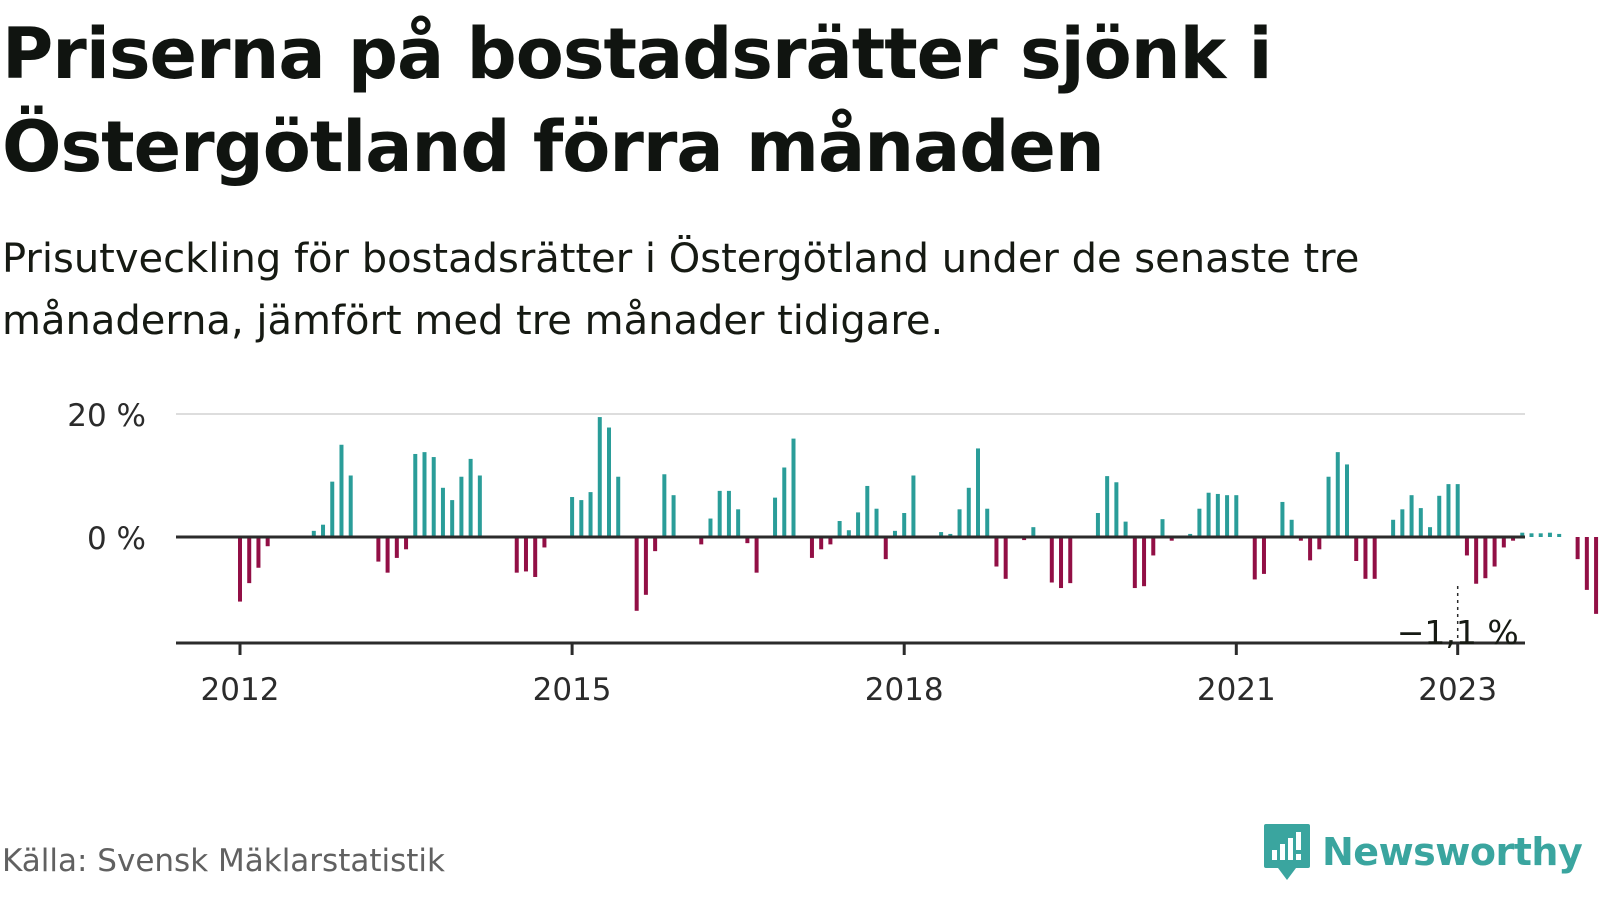 Image resolution: width=1600 pixels, height=900 pixels. Describe the element at coordinates (116, 539) in the screenshot. I see `y-tick-label: 0 %` at that location.